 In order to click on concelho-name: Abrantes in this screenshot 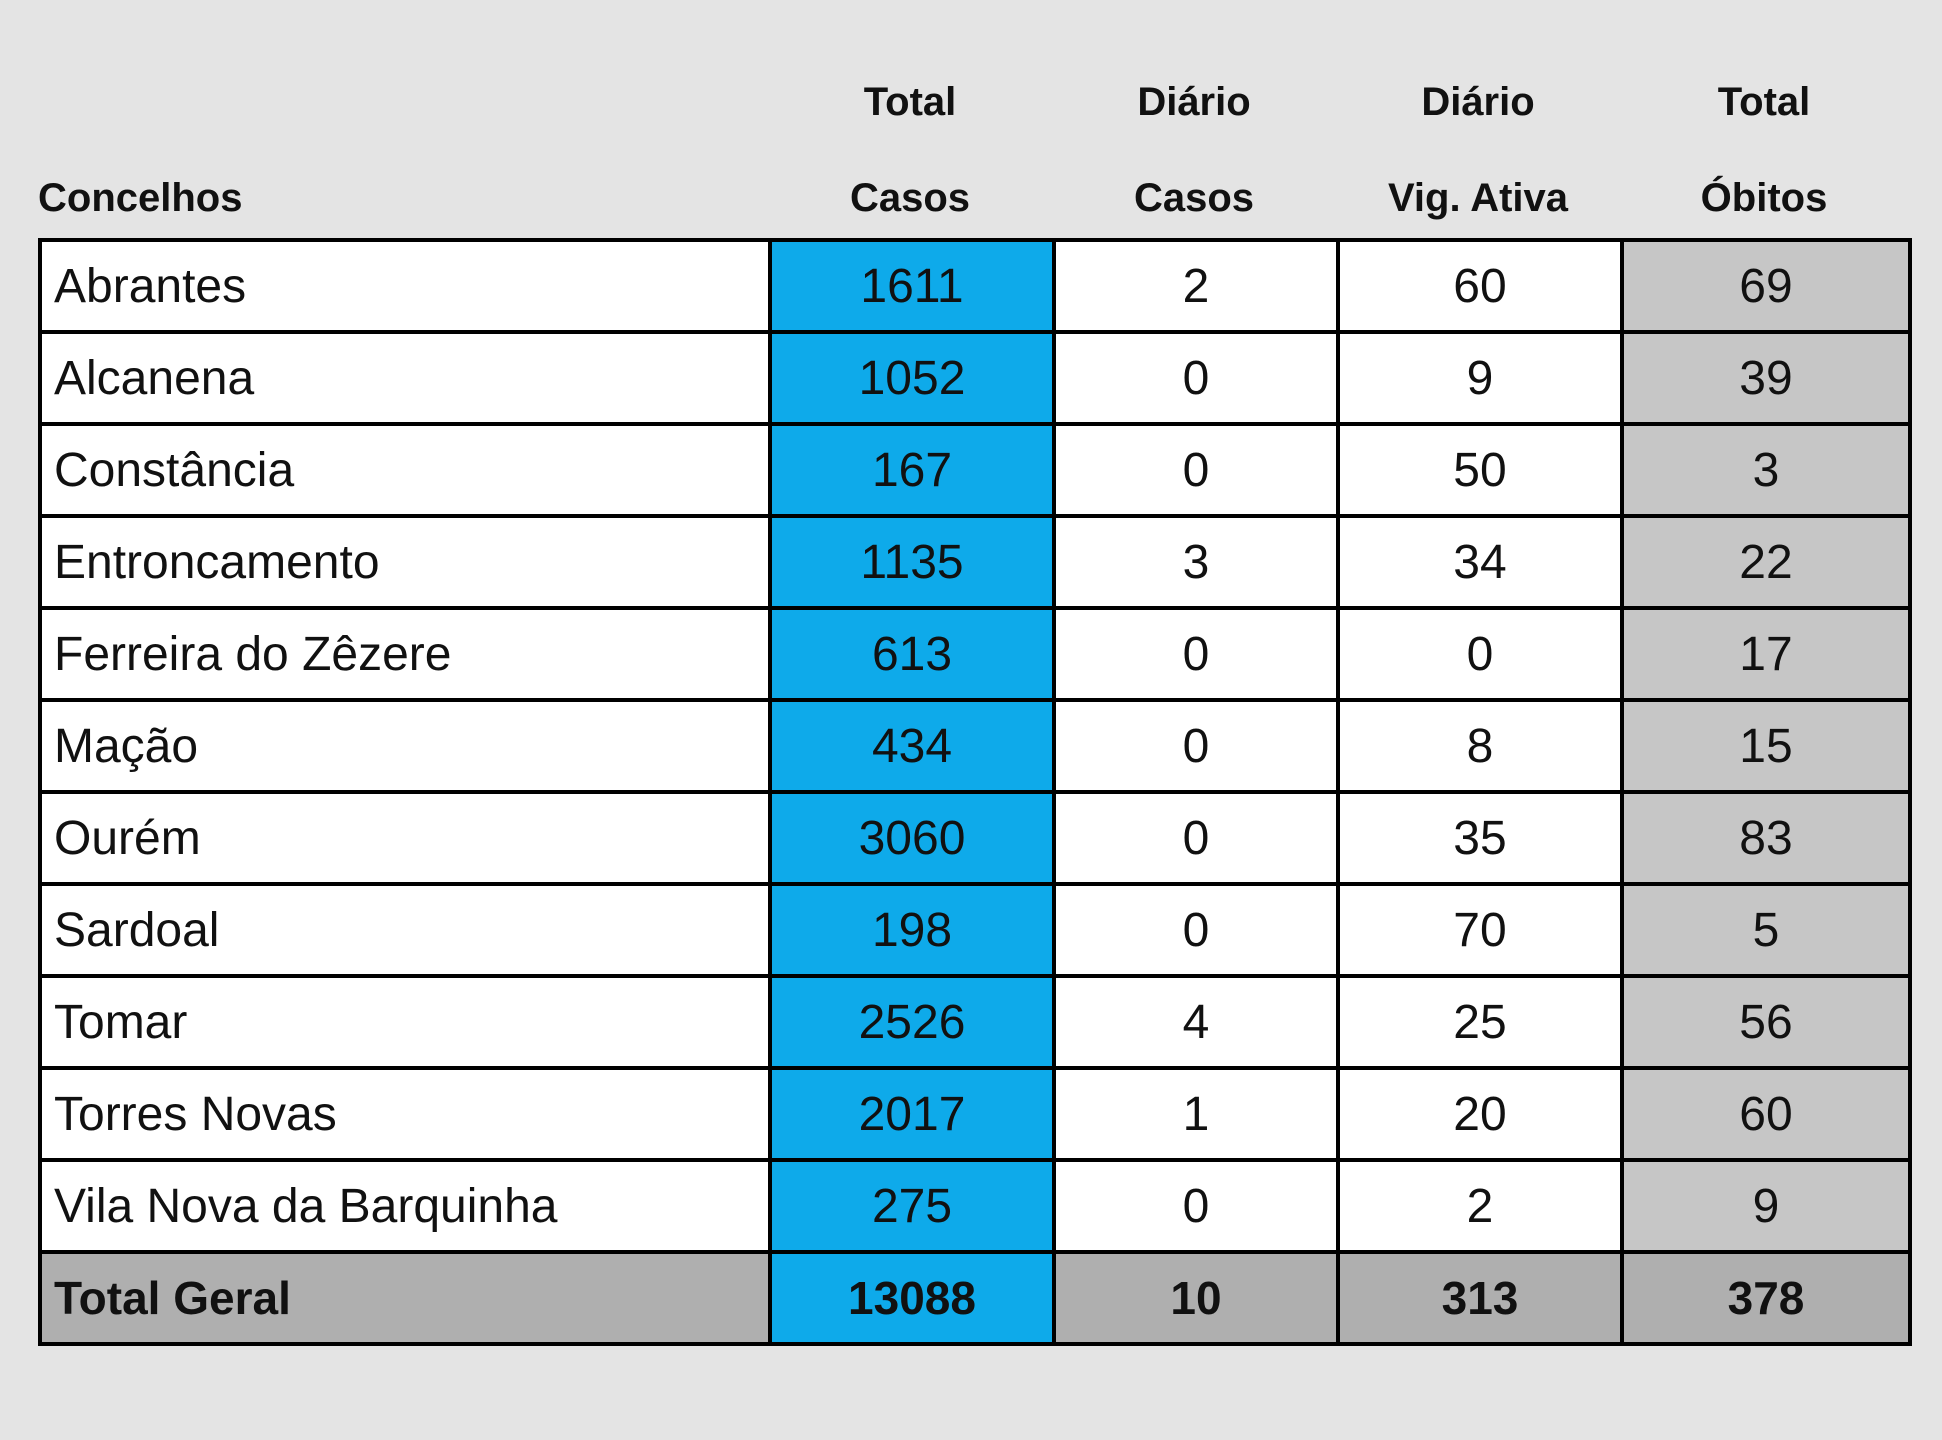, I will do `click(405, 286)`.